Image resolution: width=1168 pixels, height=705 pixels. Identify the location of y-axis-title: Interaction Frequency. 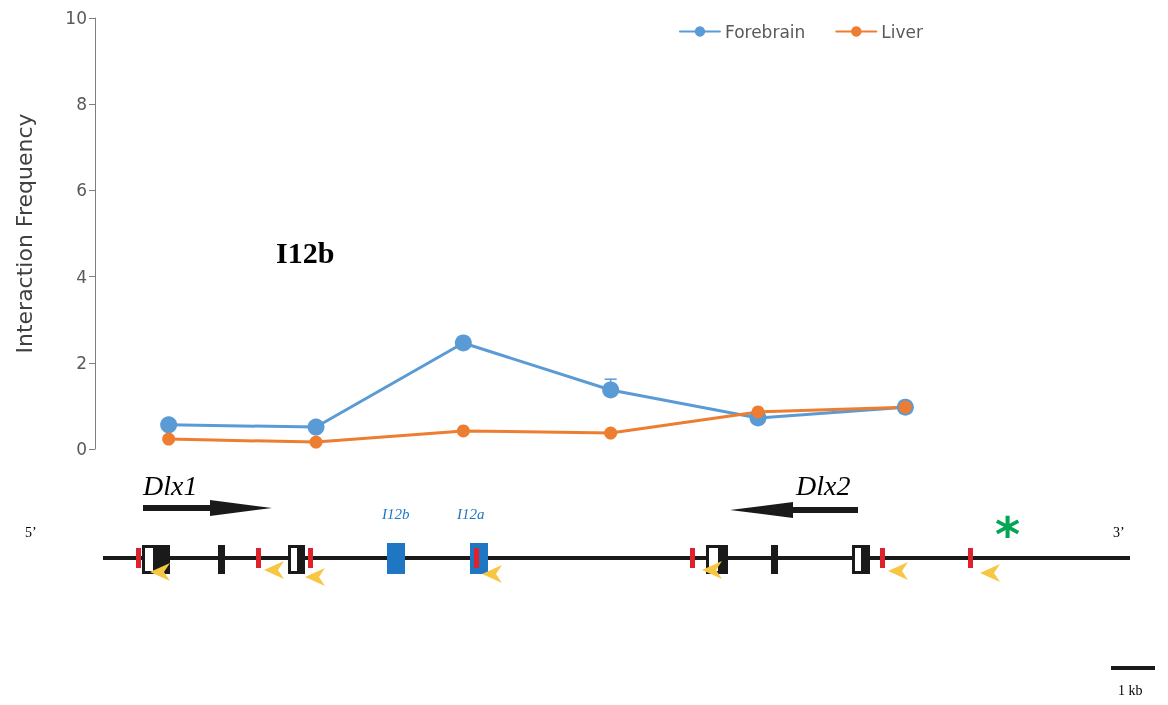
(24, 233).